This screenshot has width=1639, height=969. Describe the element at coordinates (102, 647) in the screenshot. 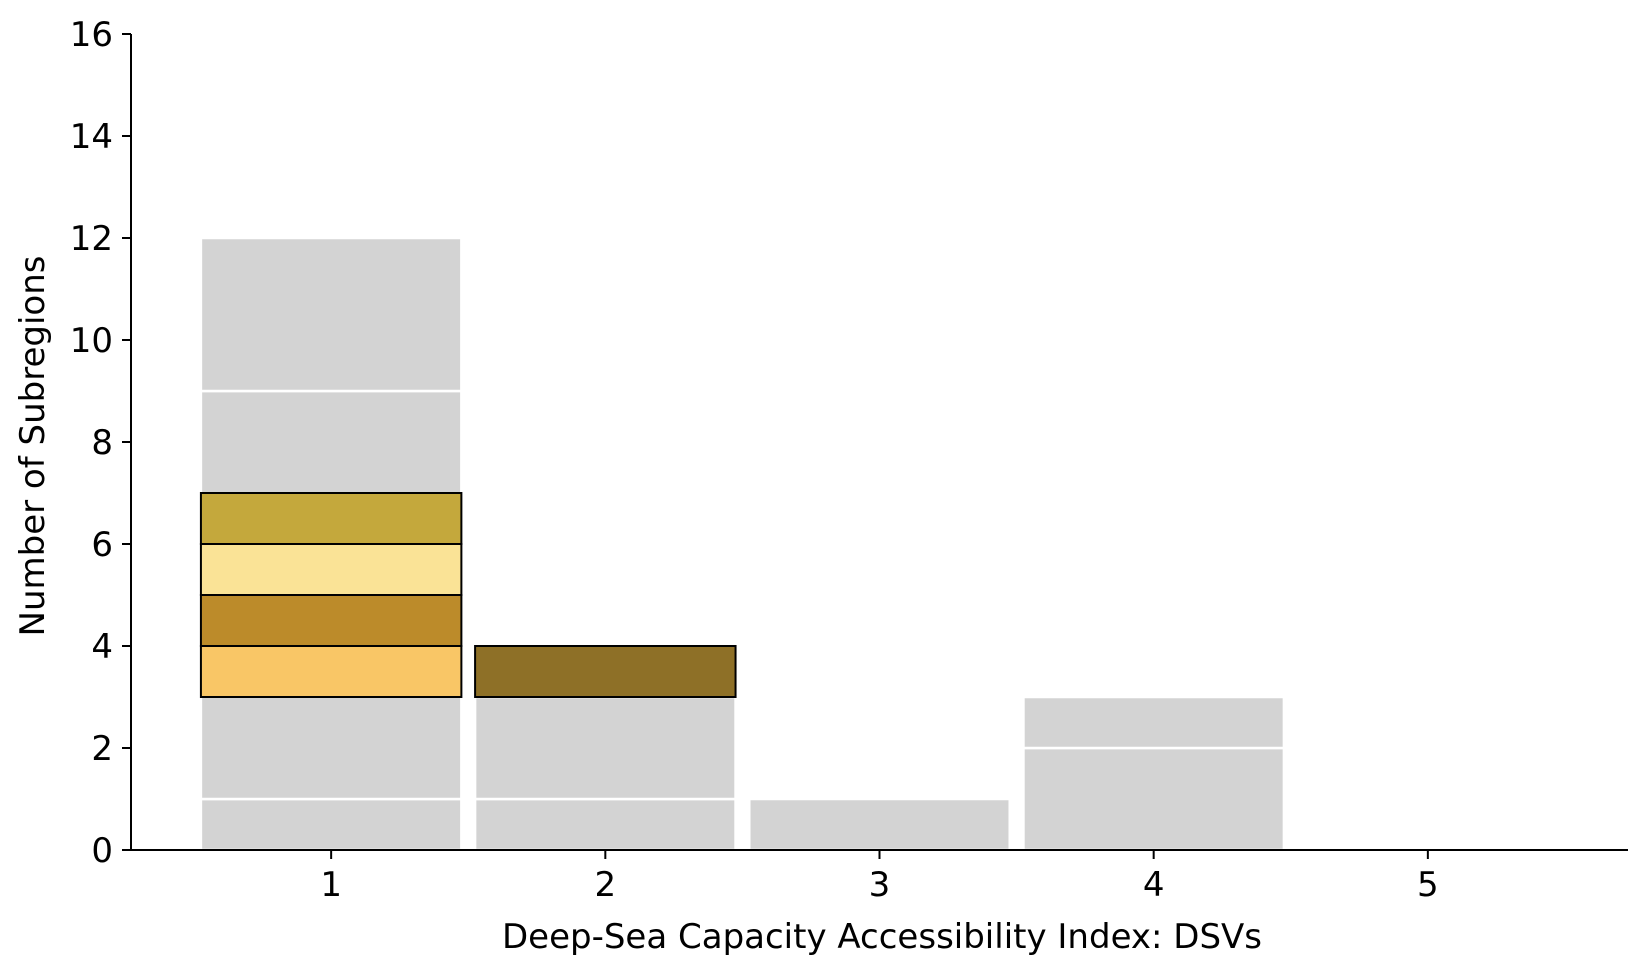

I see `y-tick-label: 4` at that location.